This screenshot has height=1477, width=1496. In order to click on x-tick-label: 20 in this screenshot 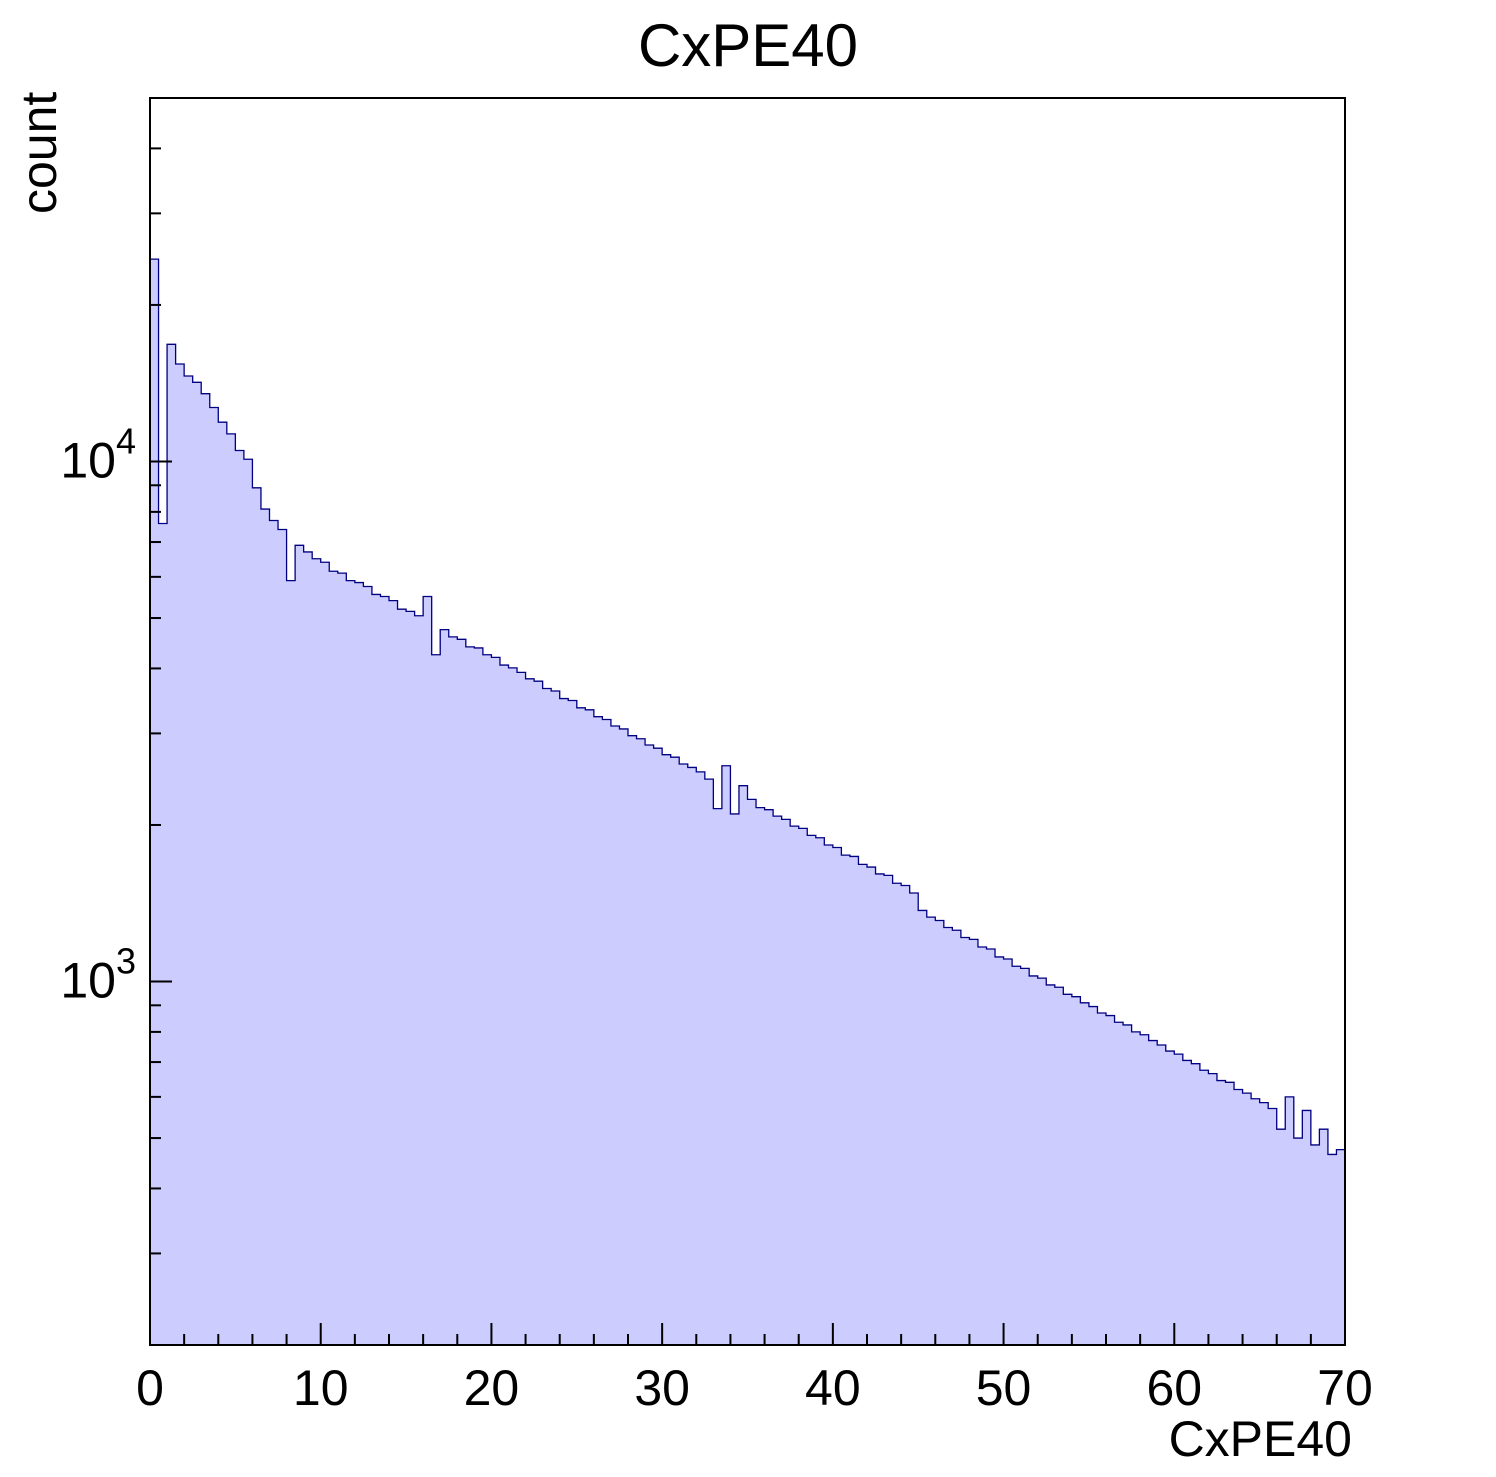, I will do `click(492, 1388)`.